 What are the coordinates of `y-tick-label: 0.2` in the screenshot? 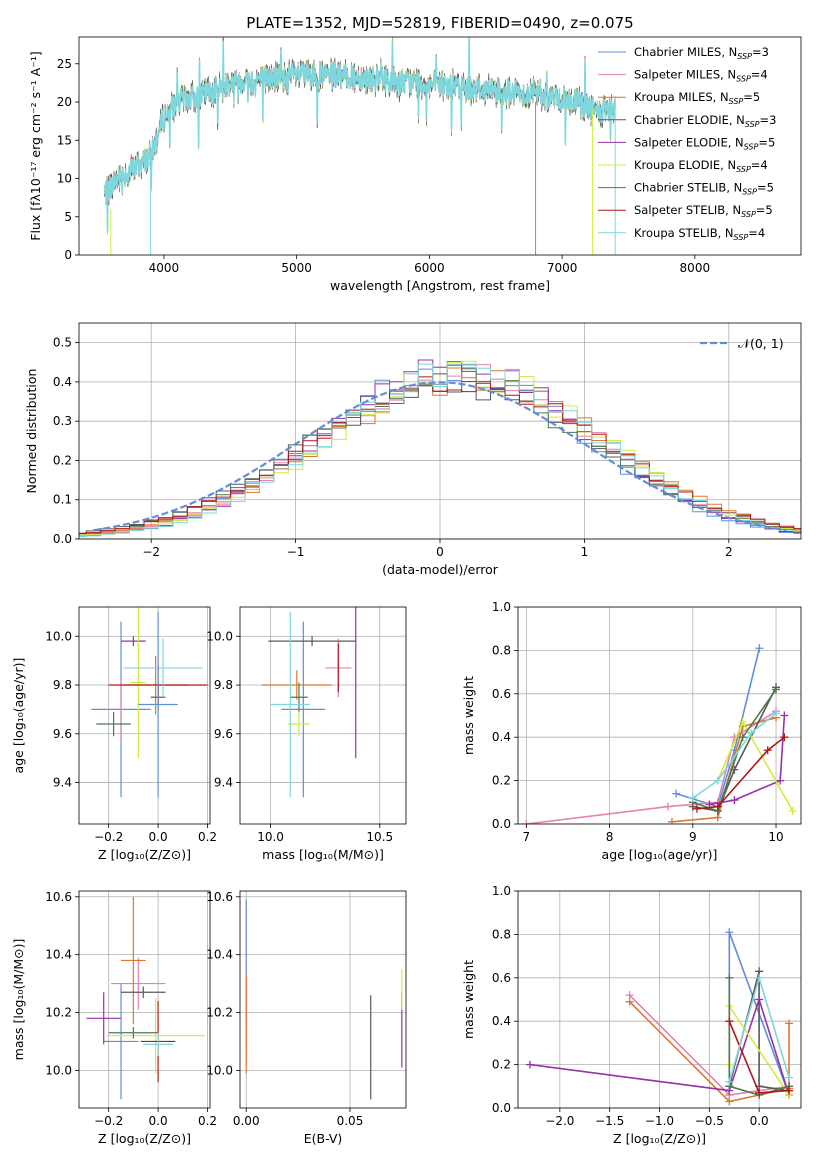 It's located at (62, 460).